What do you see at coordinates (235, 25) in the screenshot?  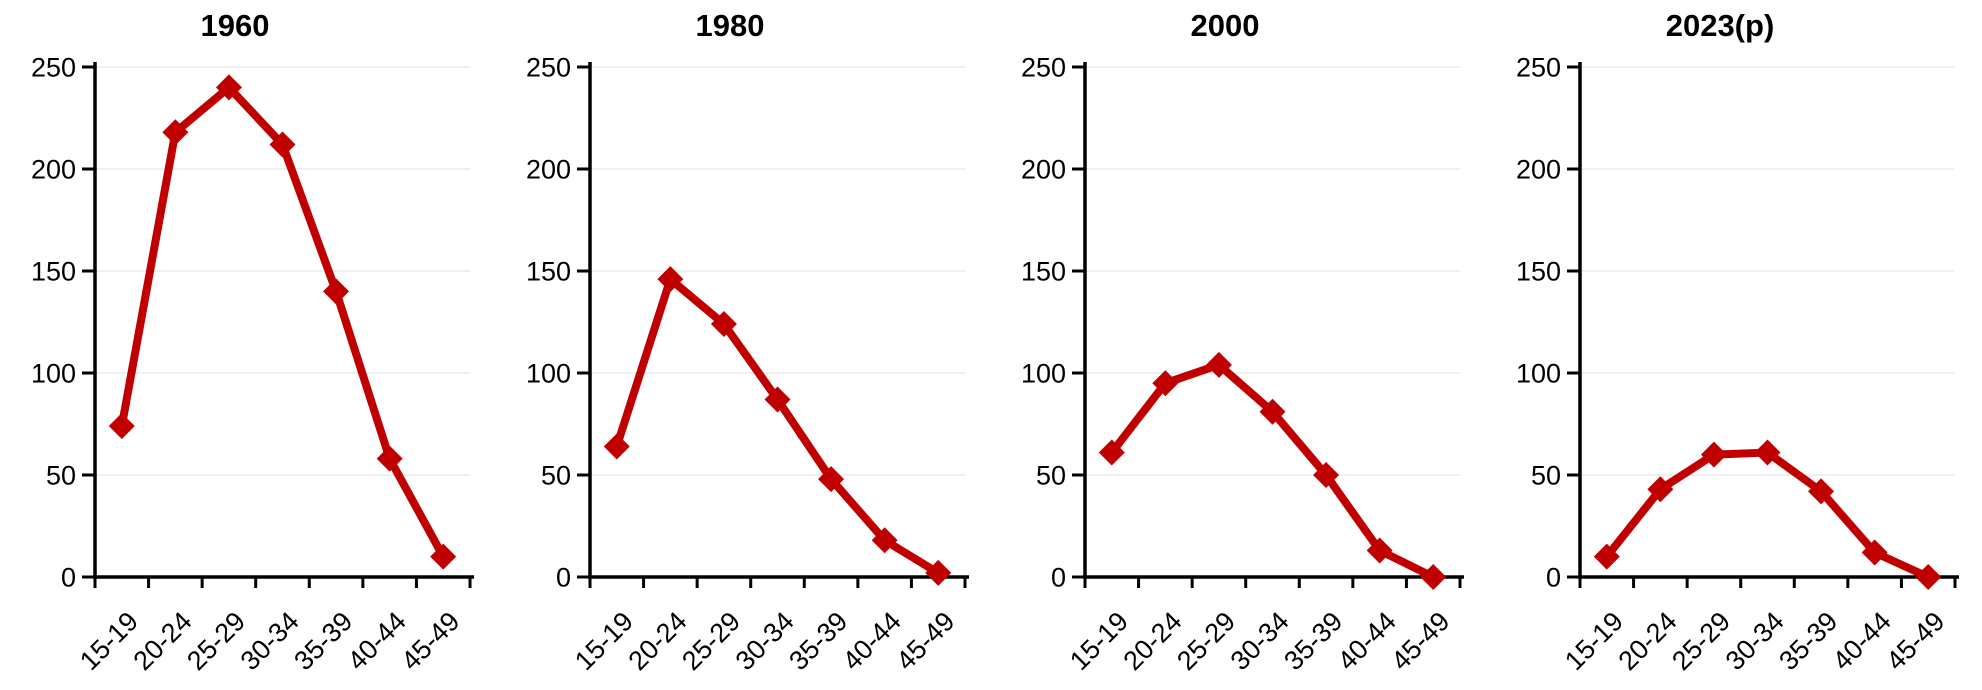 I see `chart-title-1960: 1960` at bounding box center [235, 25].